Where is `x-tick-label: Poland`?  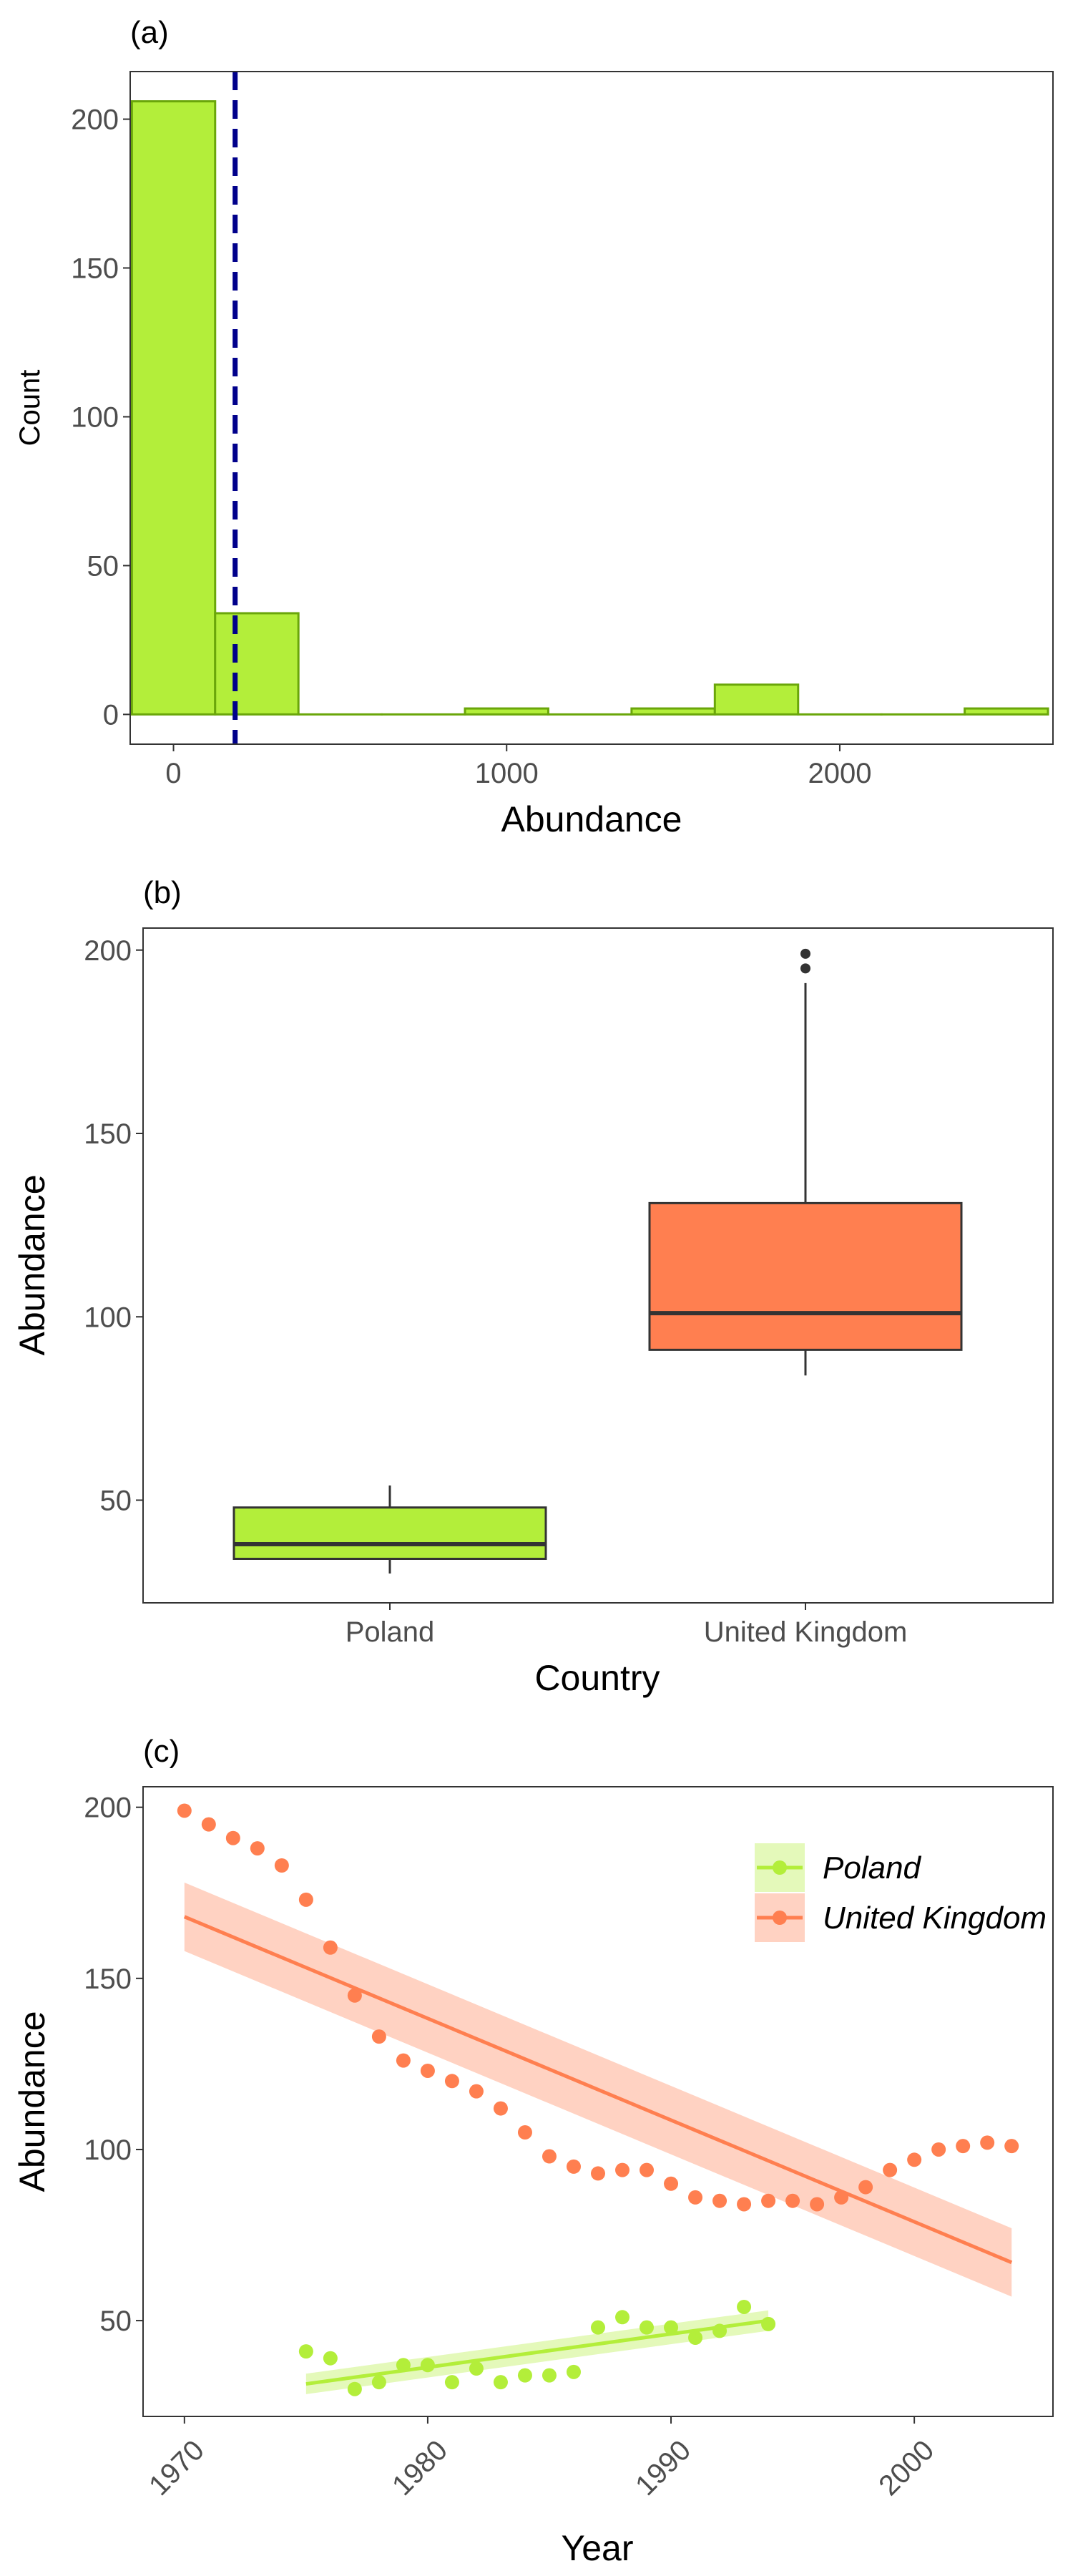
x-tick-label: Poland is located at coordinates (390, 1632).